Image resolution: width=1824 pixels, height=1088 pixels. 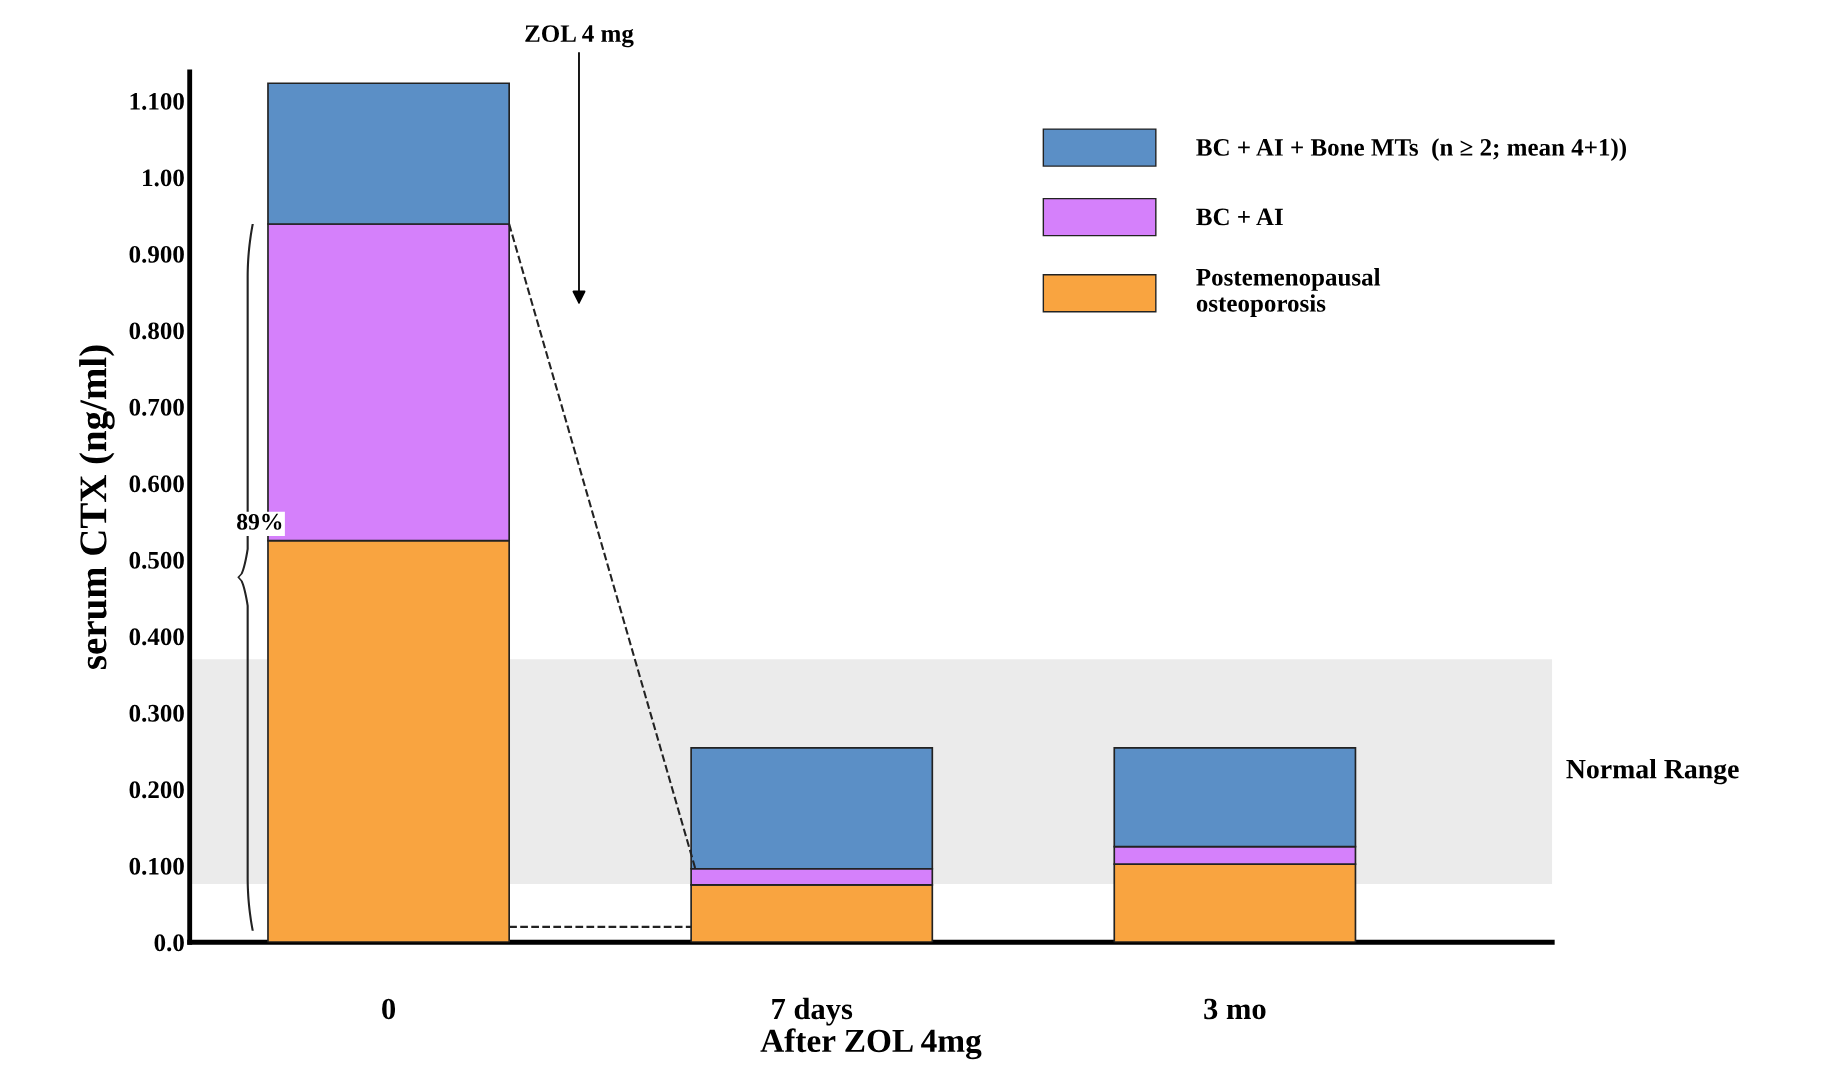 What do you see at coordinates (1652, 771) in the screenshot?
I see `band-label: Normal Range` at bounding box center [1652, 771].